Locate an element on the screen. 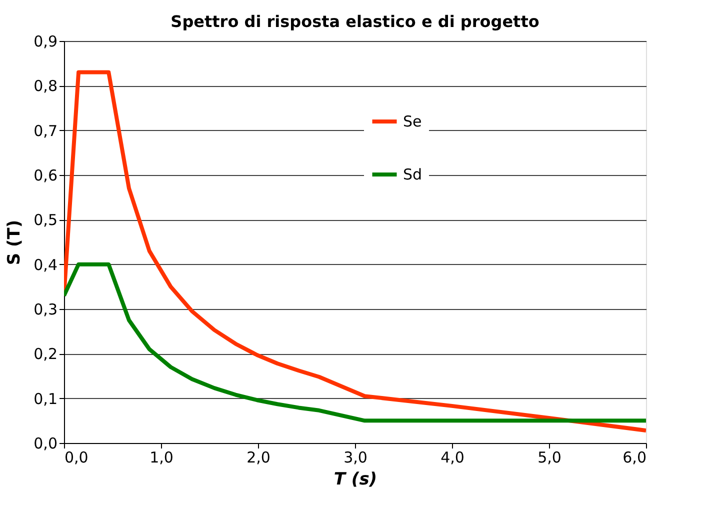 This screenshot has height=528, width=717. y-tick-label: 0,3 is located at coordinates (46, 309).